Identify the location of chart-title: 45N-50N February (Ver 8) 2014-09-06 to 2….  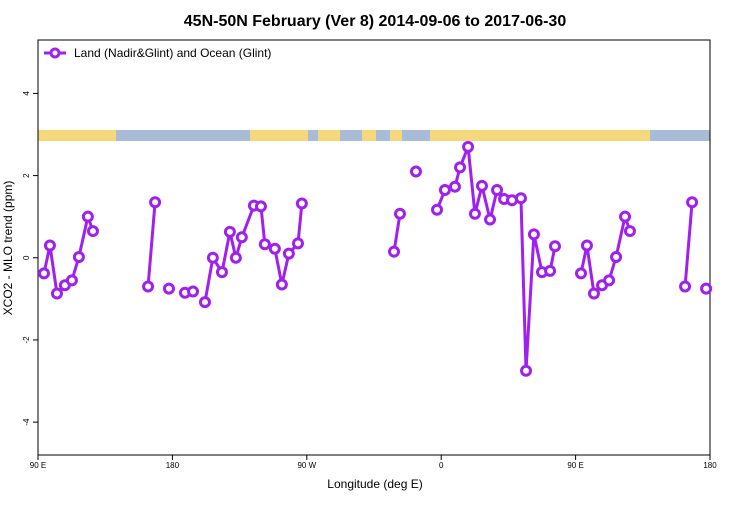
(375, 21).